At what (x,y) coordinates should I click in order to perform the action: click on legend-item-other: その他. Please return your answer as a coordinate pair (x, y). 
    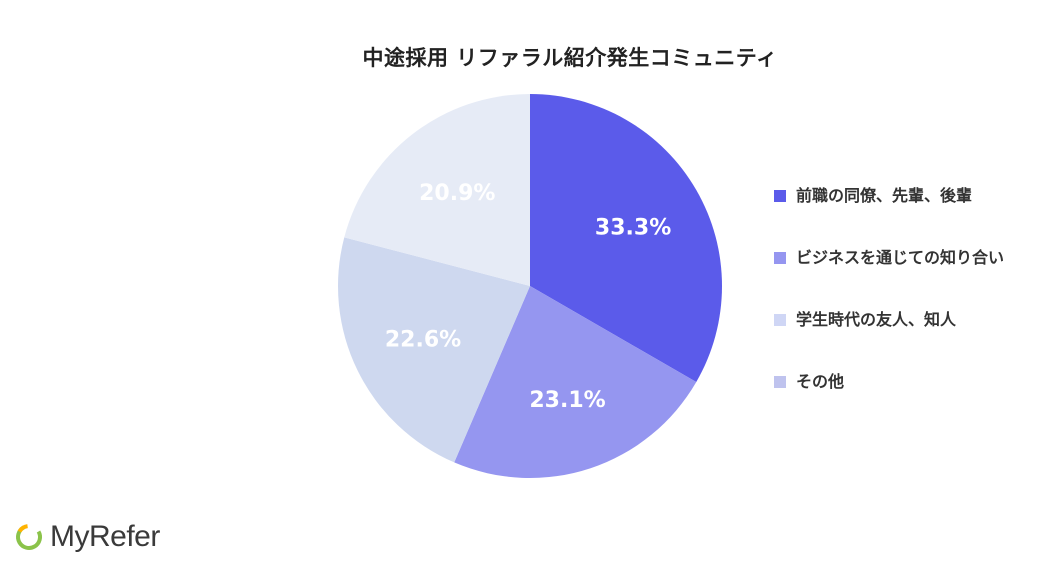
    Looking at the image, I should click on (889, 395).